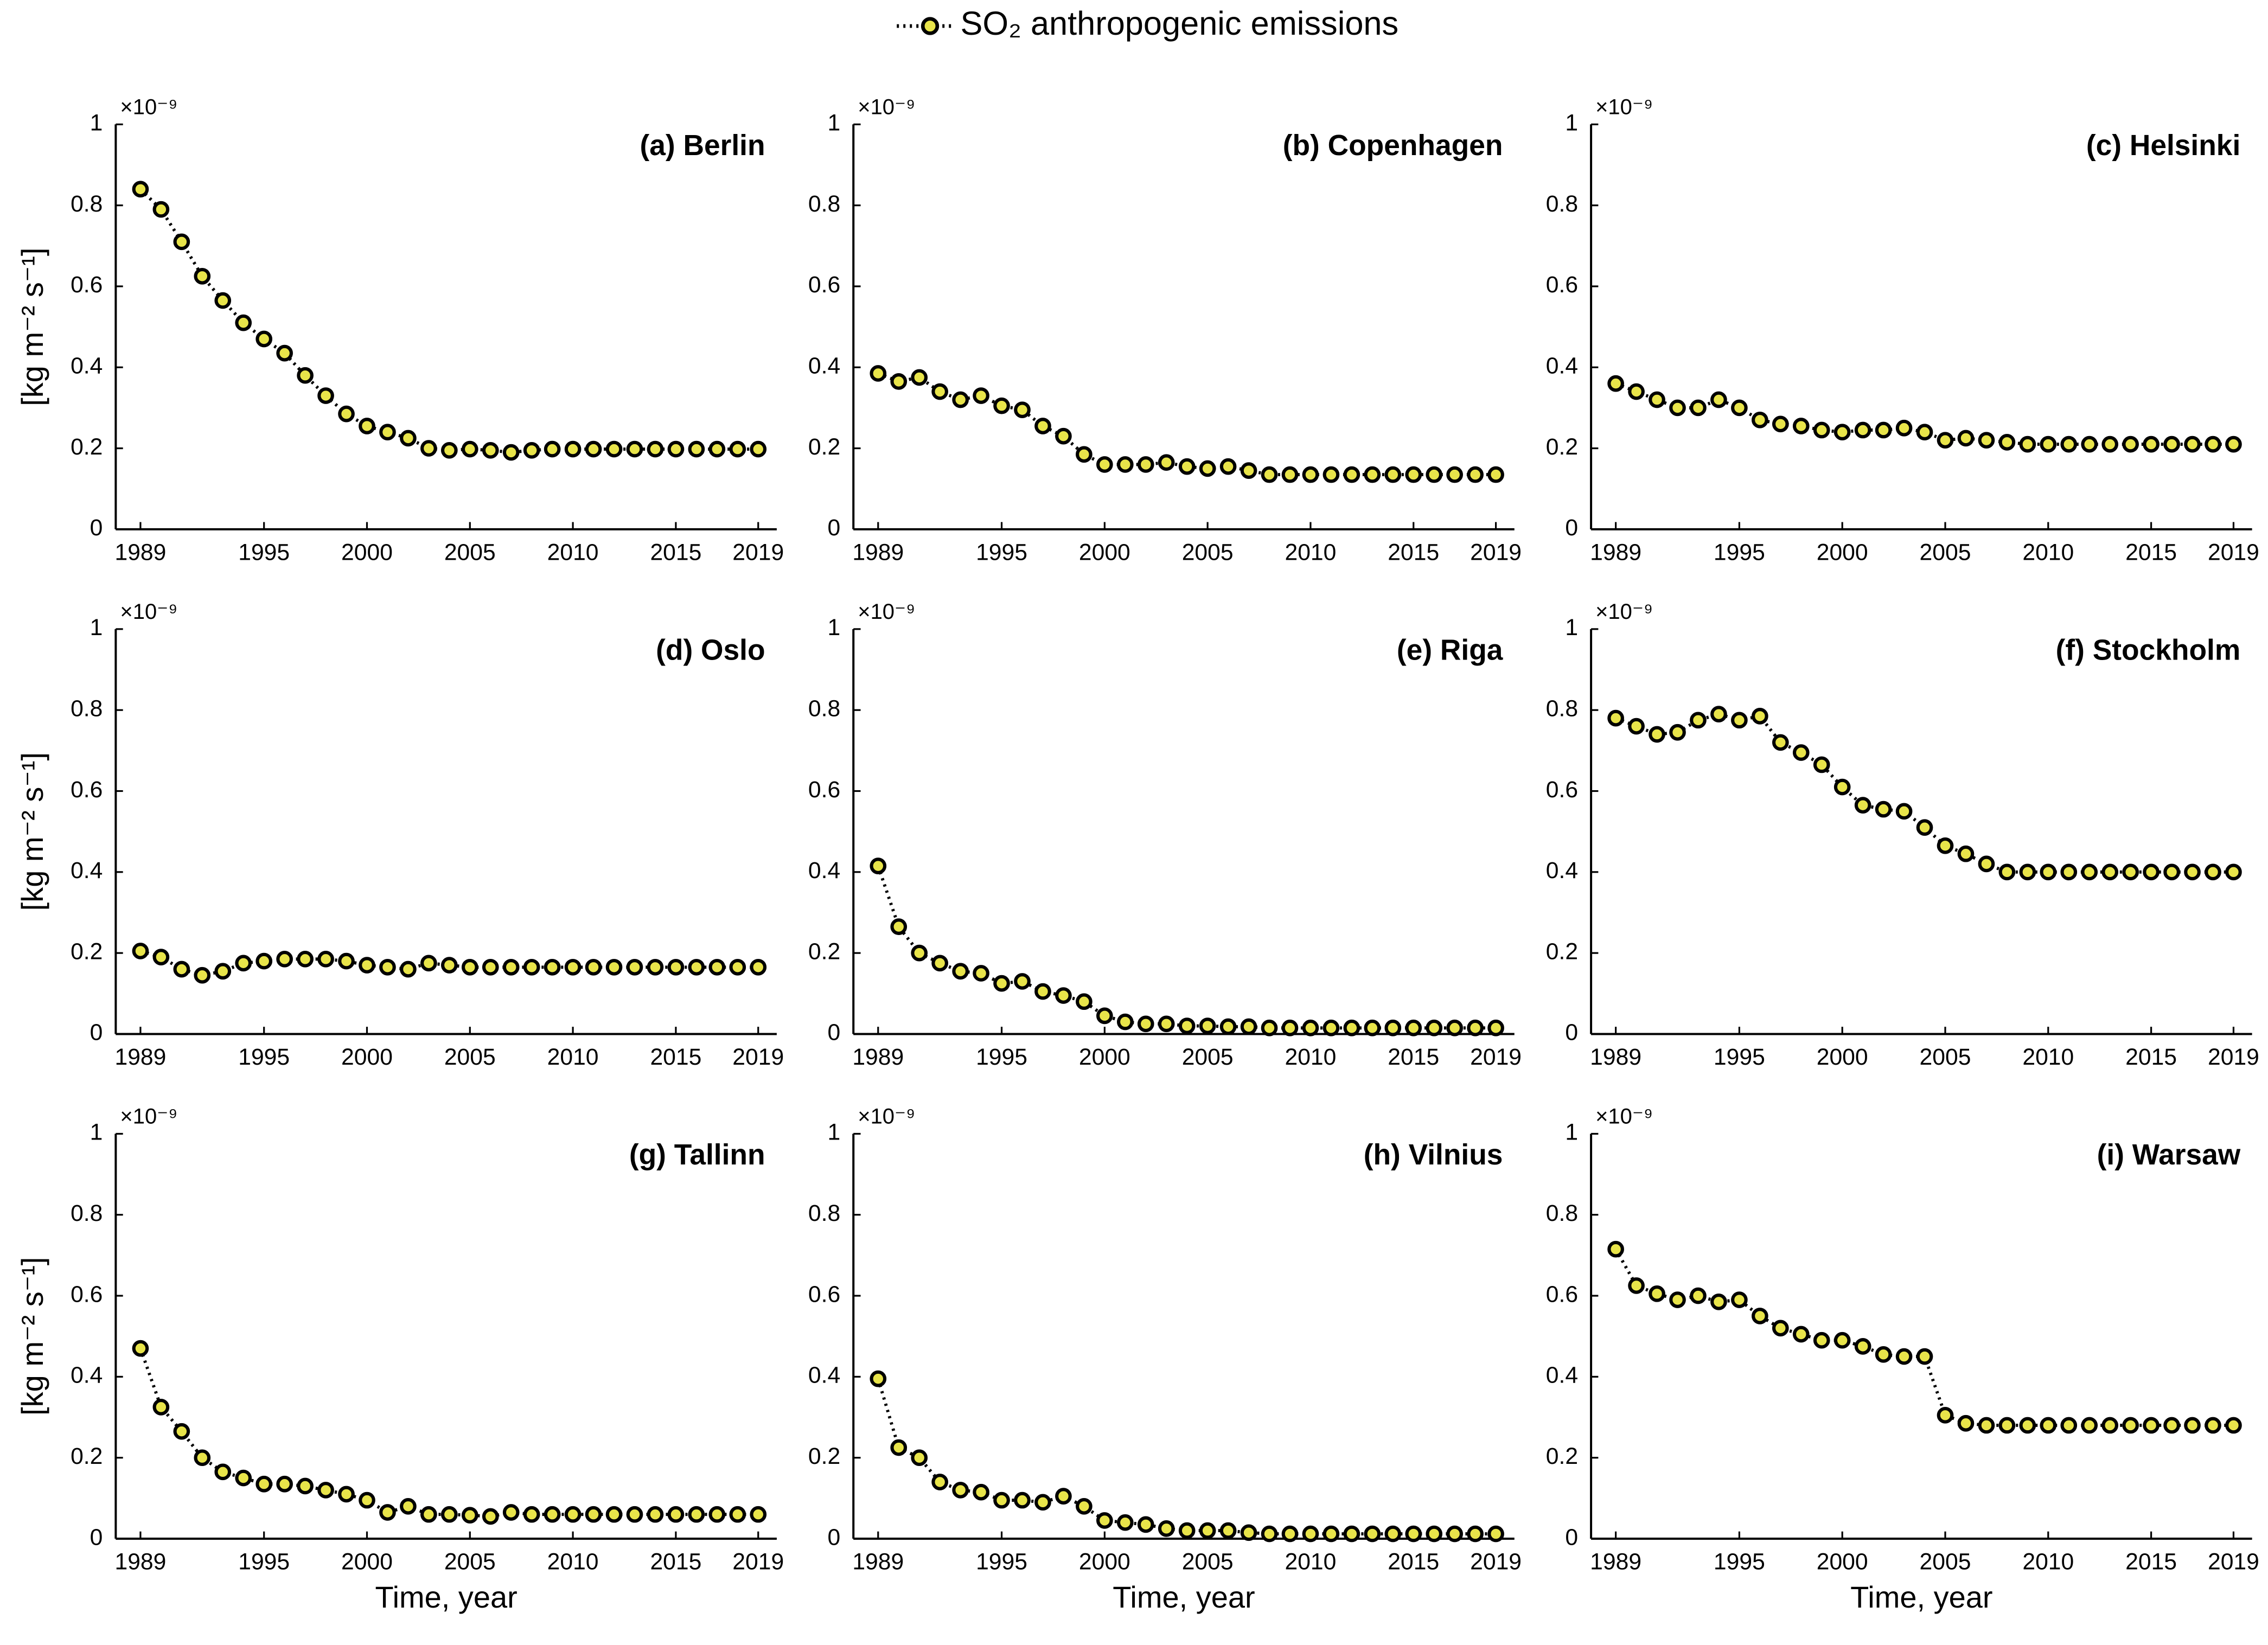 The image size is (2268, 1645). What do you see at coordinates (87, 708) in the screenshot?
I see `y-tick-label: 0.8` at bounding box center [87, 708].